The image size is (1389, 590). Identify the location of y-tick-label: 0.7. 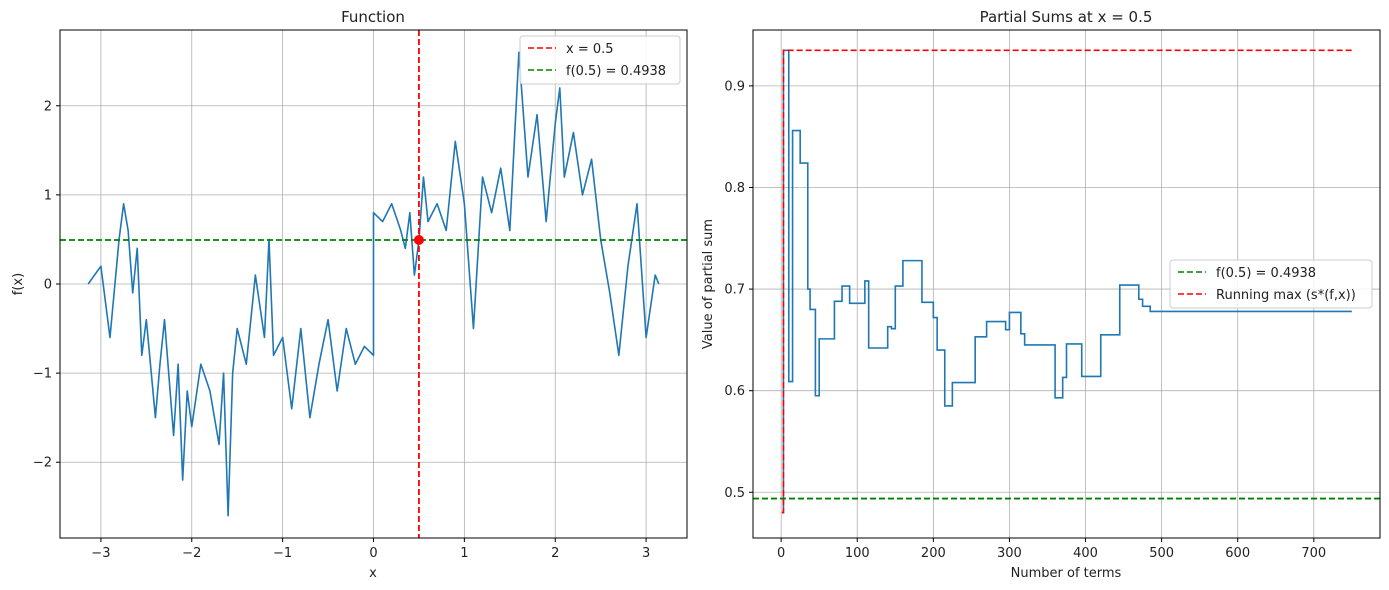
(734, 290).